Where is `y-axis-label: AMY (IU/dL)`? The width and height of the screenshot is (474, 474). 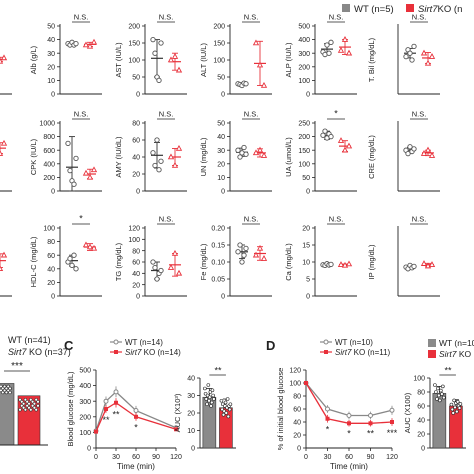 y-axis-label: AMY (IU/dL) is located at coordinates (118, 157).